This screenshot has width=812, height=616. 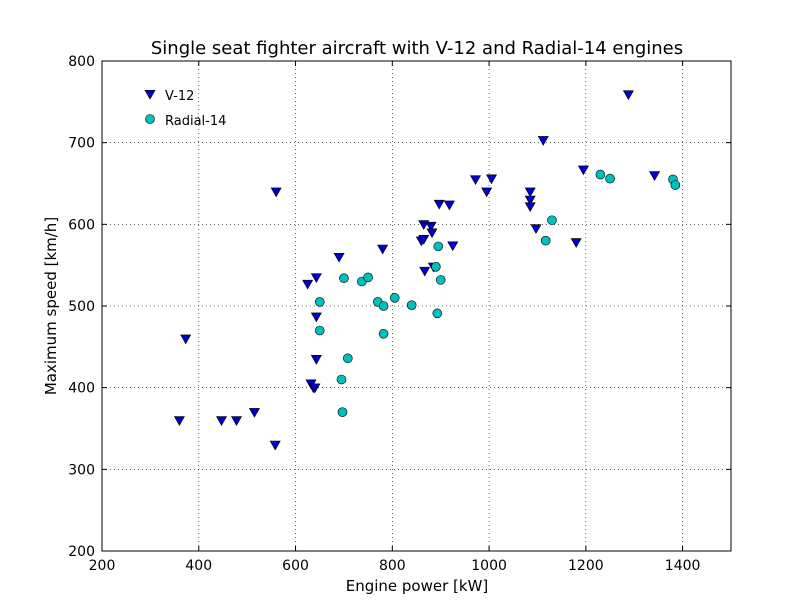 I want to click on x-tick-label: 400, so click(x=198, y=566).